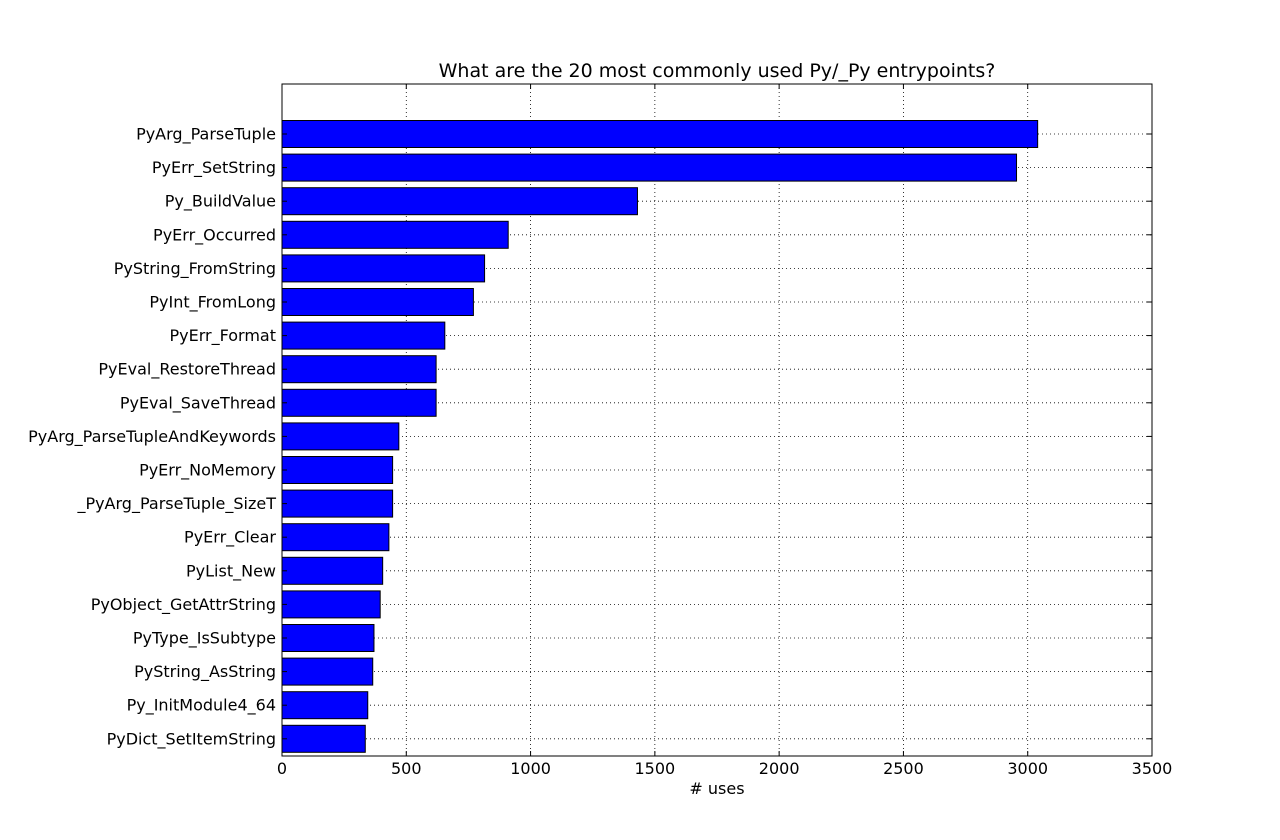 Image resolution: width=1280 pixels, height=840 pixels. Describe the element at coordinates (207, 471) in the screenshot. I see `y-tick-label: PyErr_NoMemory` at that location.